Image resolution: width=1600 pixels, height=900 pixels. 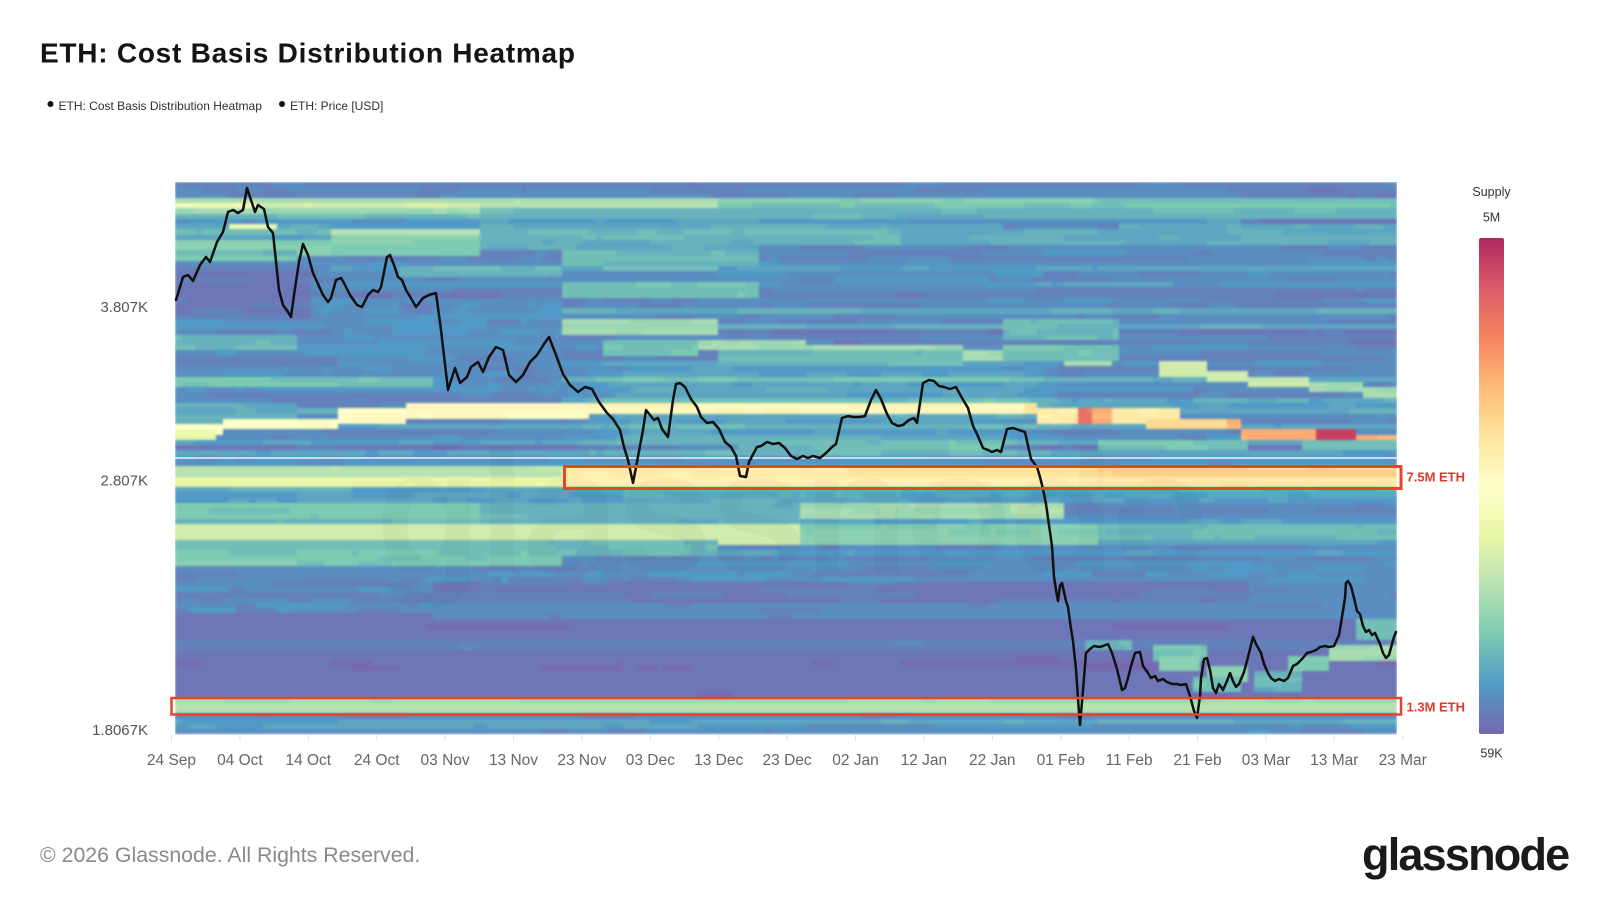 What do you see at coordinates (120, 730) in the screenshot?
I see `svg-text: 1.8067K` at bounding box center [120, 730].